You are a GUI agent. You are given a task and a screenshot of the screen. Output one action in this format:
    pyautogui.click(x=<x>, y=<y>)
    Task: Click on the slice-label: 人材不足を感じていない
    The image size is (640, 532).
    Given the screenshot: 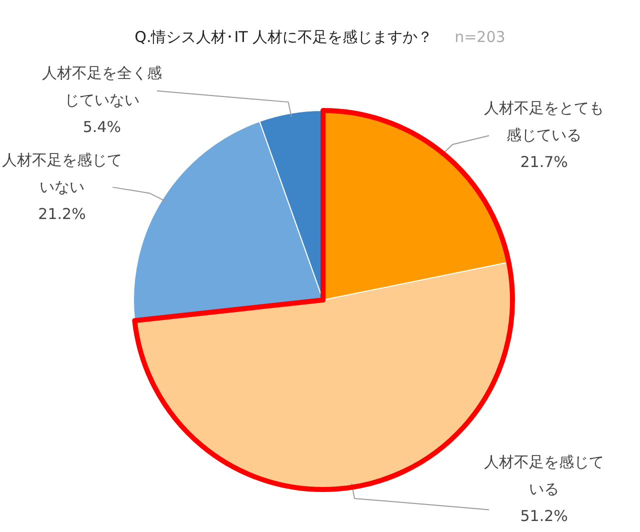 What is the action you would take?
    pyautogui.click(x=62, y=174)
    